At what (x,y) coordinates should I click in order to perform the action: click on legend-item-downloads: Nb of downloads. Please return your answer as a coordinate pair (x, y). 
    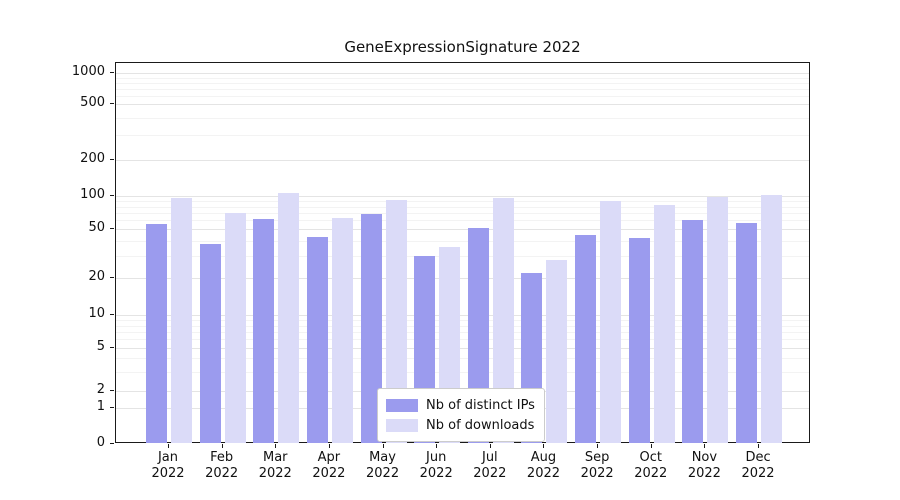
    Looking at the image, I should click on (461, 425).